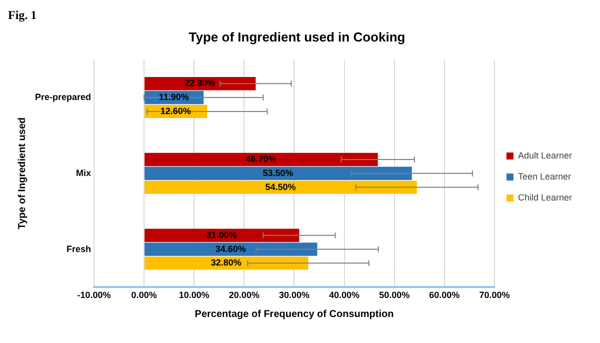 The width and height of the screenshot is (600, 343). What do you see at coordinates (545, 176) in the screenshot?
I see `legend-label: Teen Learner` at bounding box center [545, 176].